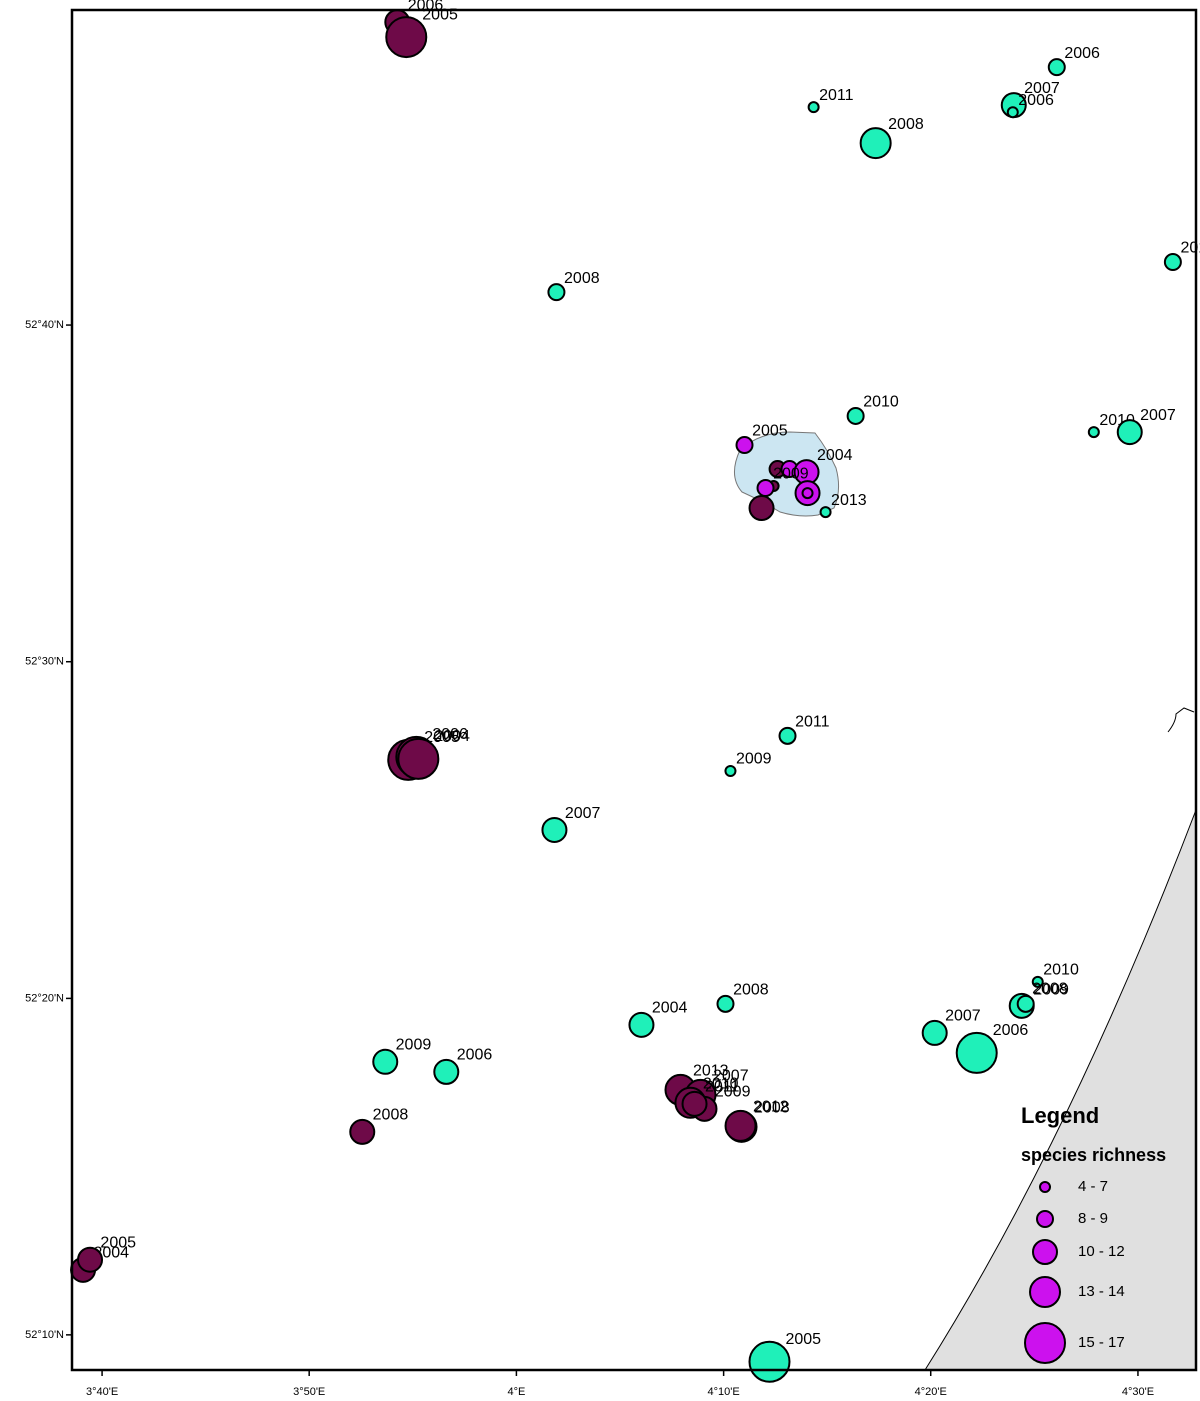 This screenshot has width=1200, height=1401. I want to click on coastline, so click(1181, 720).